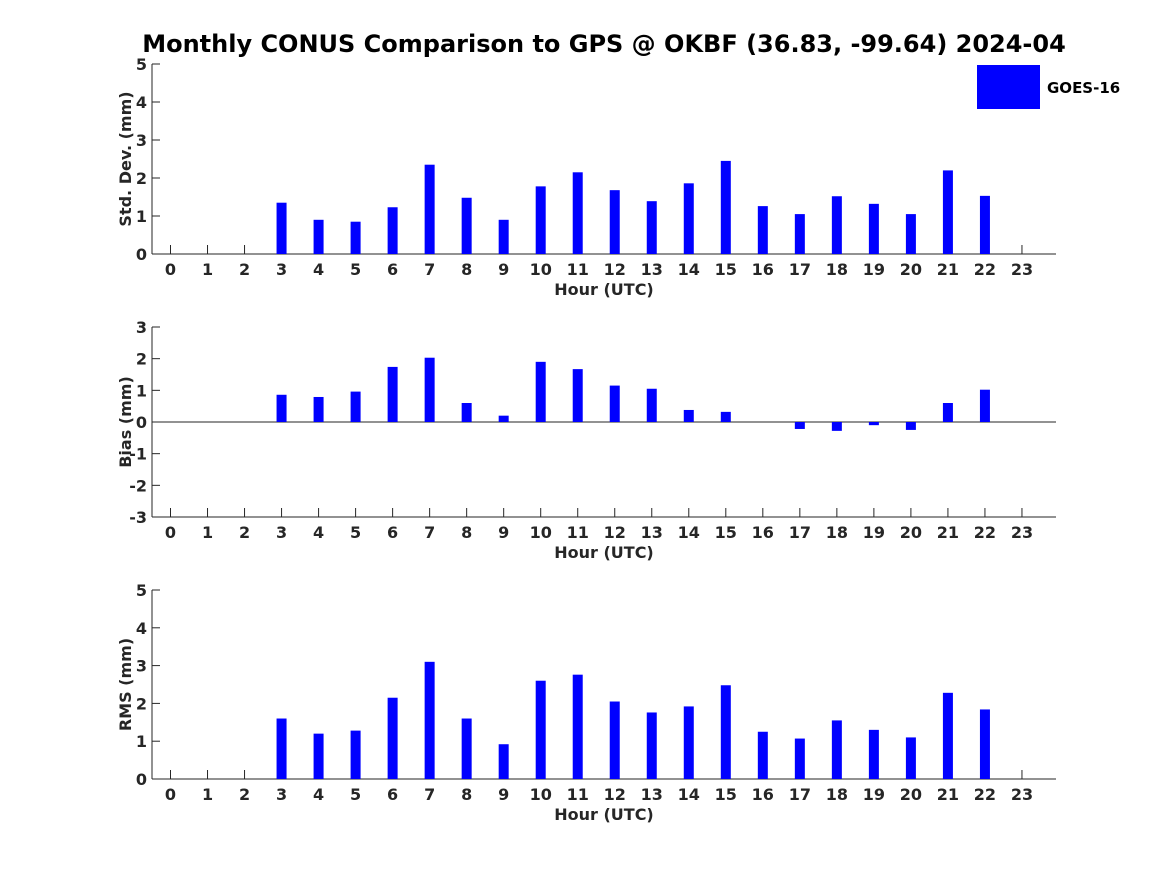 Image resolution: width=1167 pixels, height=875 pixels. I want to click on x-tick-label: 1, so click(207, 532).